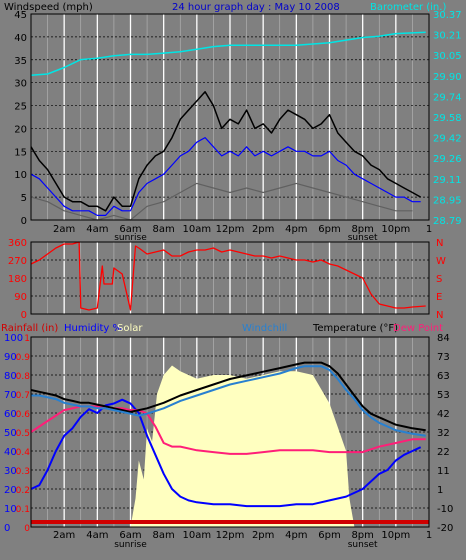  I want to click on time-tick-label: 8pm, so click(362, 535).